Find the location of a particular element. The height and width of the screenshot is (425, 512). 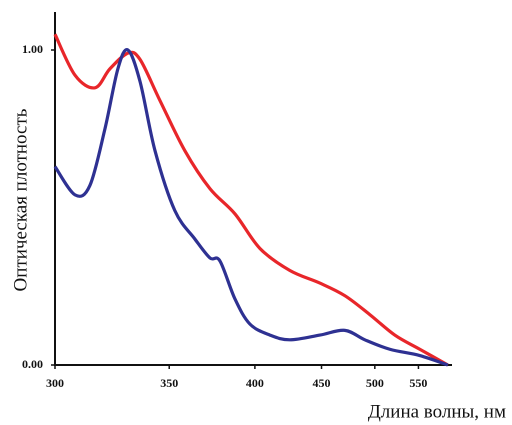

x-tick-label: 350 is located at coordinates (169, 383).